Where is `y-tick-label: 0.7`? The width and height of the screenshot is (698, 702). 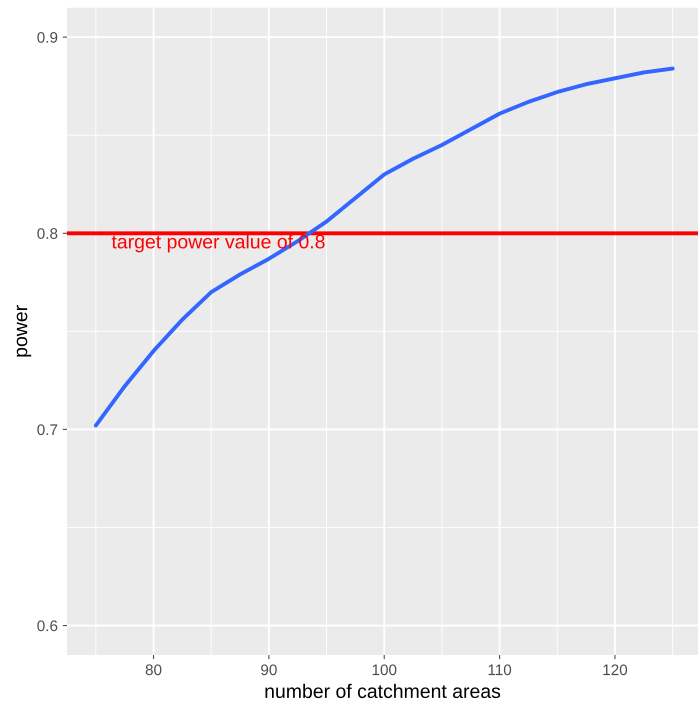 y-tick-label: 0.7 is located at coordinates (47, 430).